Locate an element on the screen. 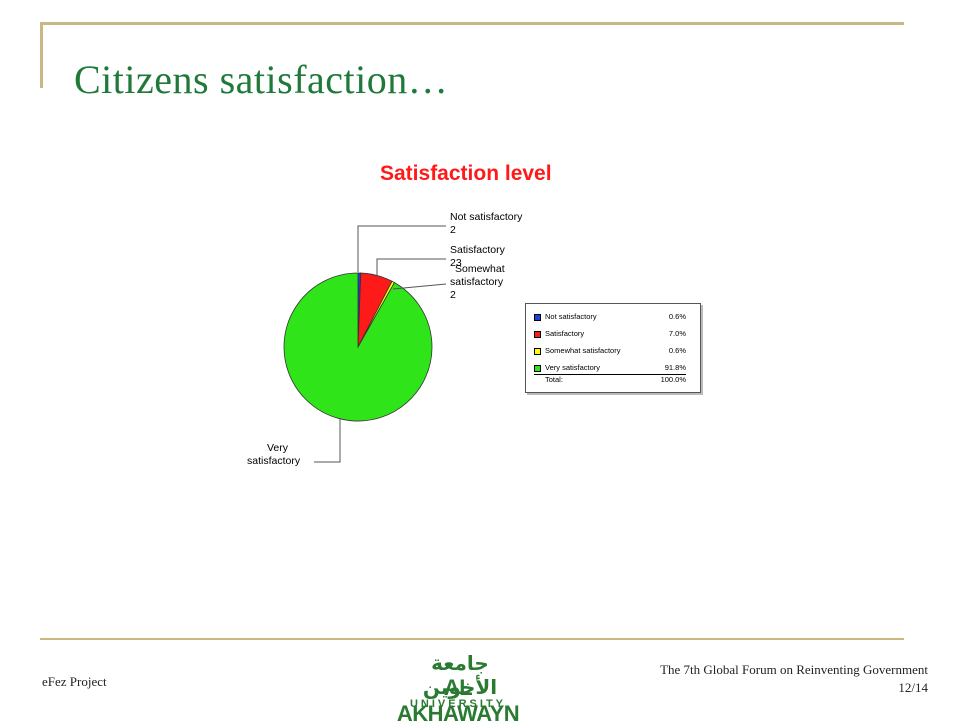 This screenshot has height=727, width=960. university-logo: جامعة الأخوين AL AKHAWAYN UNIVERSITY is located at coordinates (458, 688).